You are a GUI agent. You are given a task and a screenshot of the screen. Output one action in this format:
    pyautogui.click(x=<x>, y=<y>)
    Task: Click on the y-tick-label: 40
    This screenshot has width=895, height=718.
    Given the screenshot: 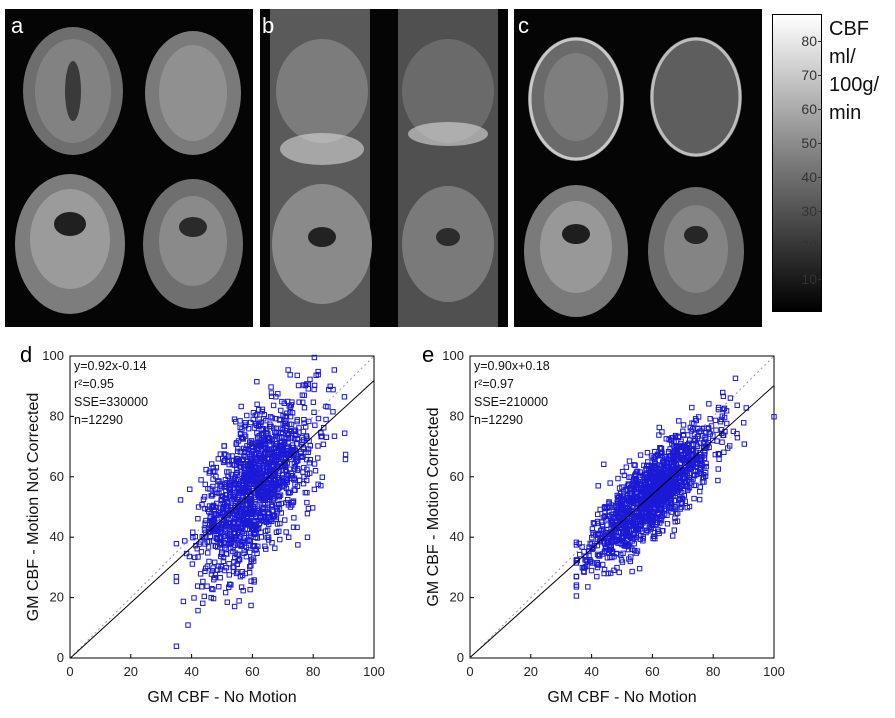 What is the action you would take?
    pyautogui.click(x=57, y=536)
    